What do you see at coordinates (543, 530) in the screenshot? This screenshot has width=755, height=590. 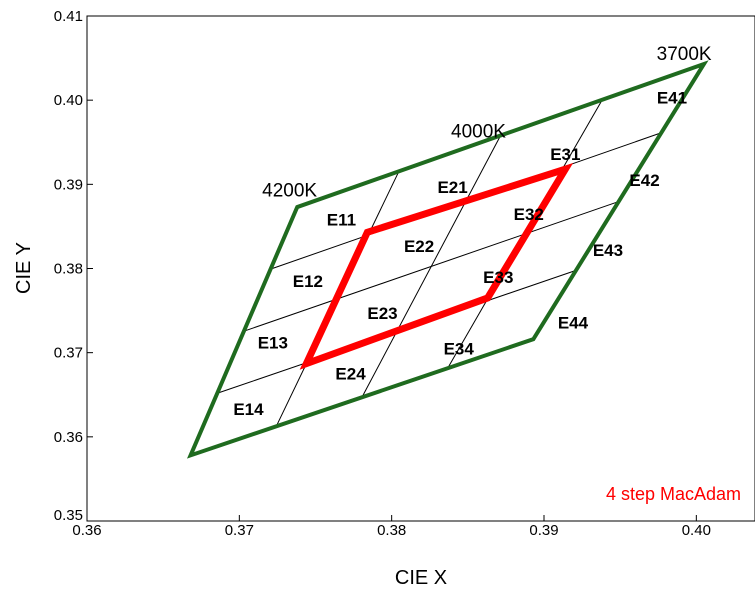 I see `x-tick-label: 0.39` at bounding box center [543, 530].